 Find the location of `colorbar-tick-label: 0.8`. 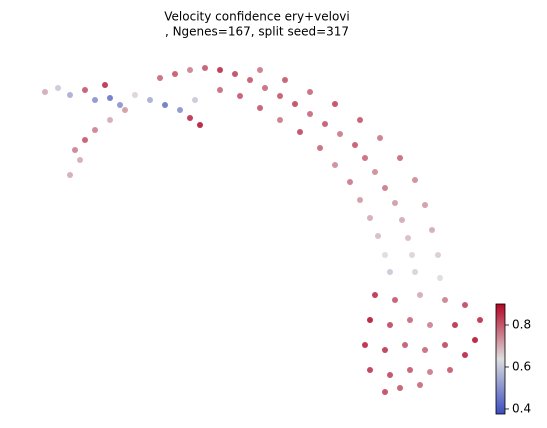

colorbar-tick-label: 0.8 is located at coordinates (521, 324).